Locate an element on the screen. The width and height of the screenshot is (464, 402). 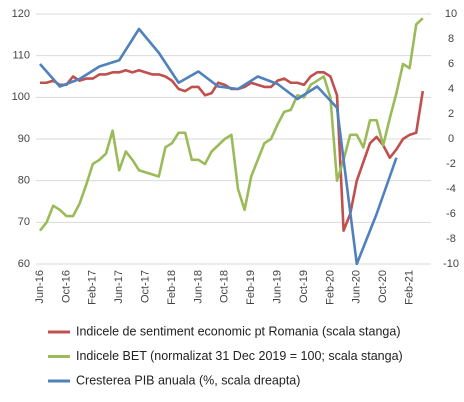
y2-tick-label: 2 is located at coordinates (451, 114).